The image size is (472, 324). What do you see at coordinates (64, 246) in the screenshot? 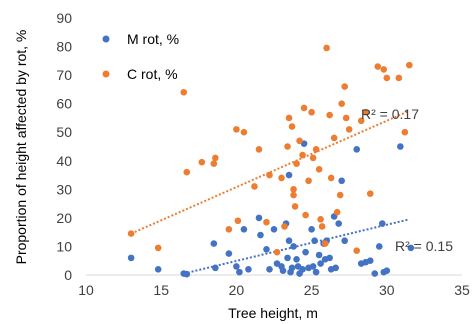
I see `y-tick-label: 10` at bounding box center [64, 246].